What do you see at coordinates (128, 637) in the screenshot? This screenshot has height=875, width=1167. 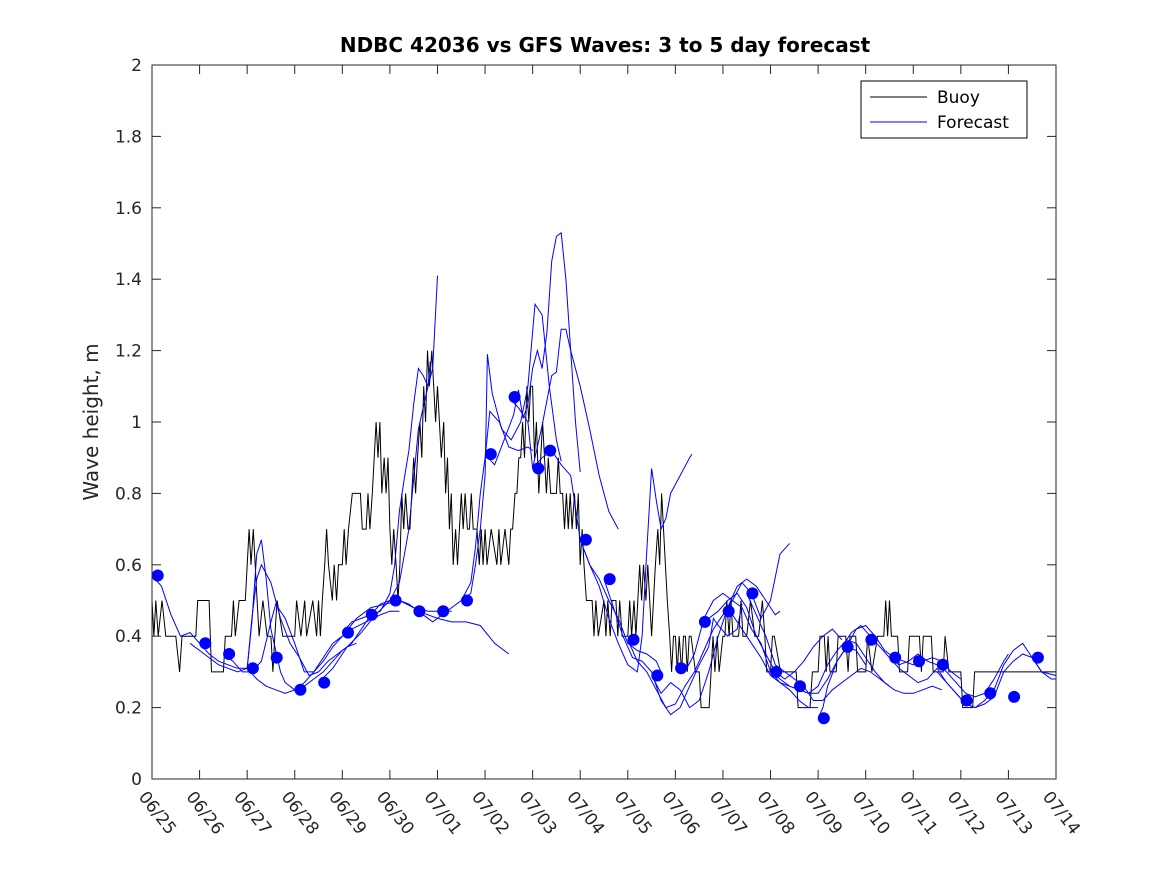 I see `y-tick-label: 0.4` at bounding box center [128, 637].